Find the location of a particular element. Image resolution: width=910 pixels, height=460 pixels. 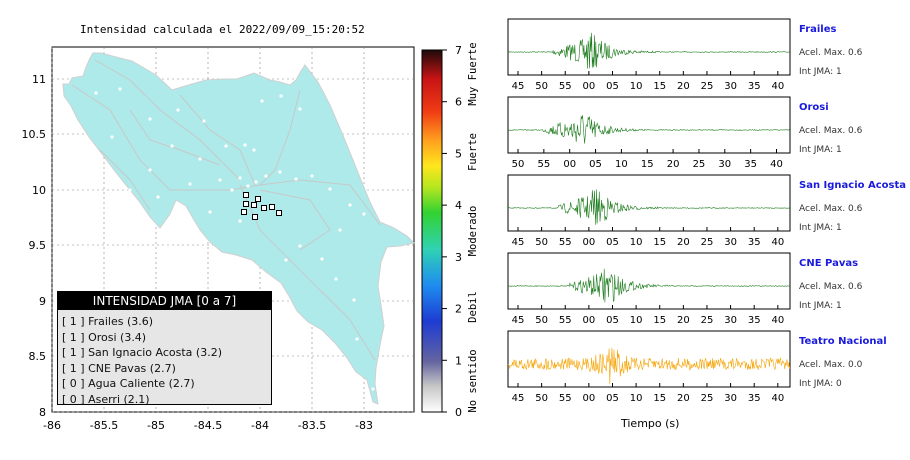

station-name: CNE Pavas is located at coordinates (829, 263).